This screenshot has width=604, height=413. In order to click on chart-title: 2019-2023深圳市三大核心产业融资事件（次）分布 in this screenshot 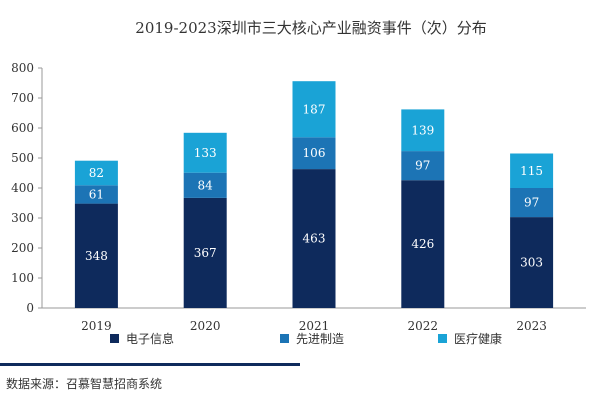, I will do `click(310, 28)`.